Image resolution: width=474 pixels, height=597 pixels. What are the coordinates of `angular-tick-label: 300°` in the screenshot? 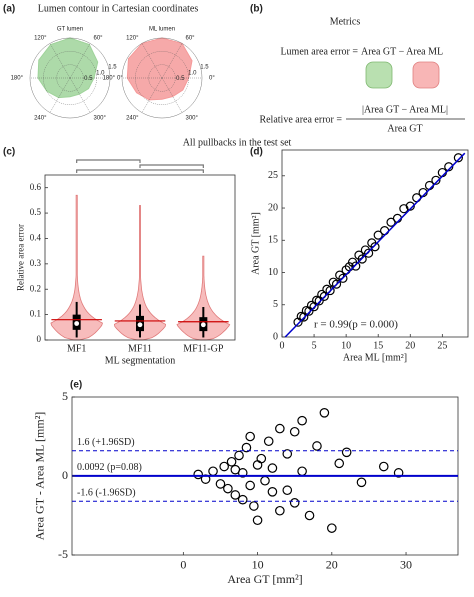 It's located at (100, 118).